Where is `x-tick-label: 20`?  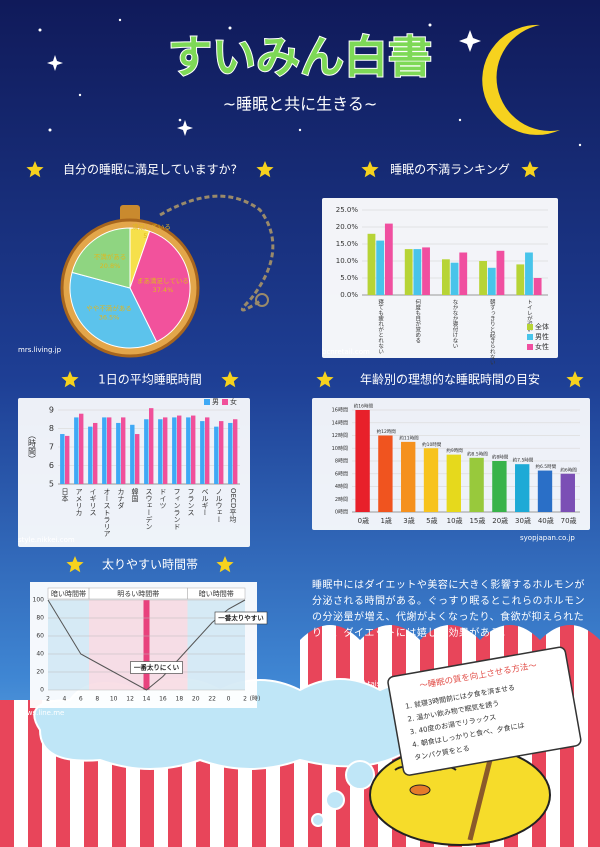
x-tick-label: 20 is located at coordinates (196, 699).